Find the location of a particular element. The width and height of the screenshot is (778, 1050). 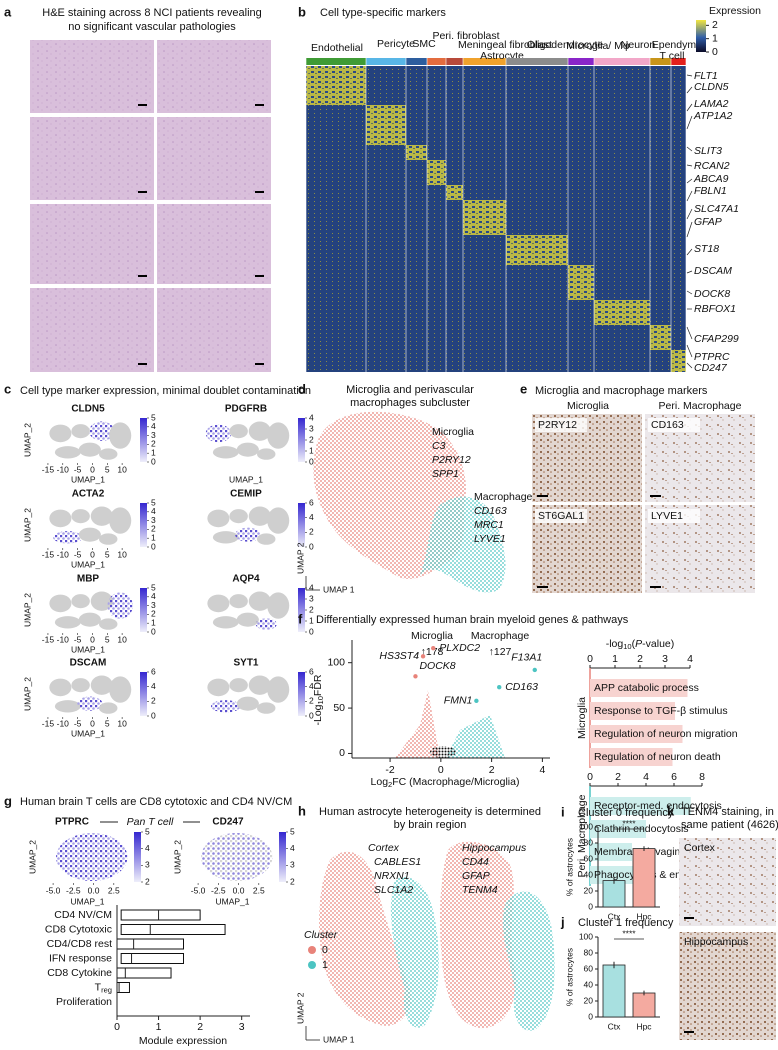

cell-type-label: Ependymal is located at coordinates (678, 45).